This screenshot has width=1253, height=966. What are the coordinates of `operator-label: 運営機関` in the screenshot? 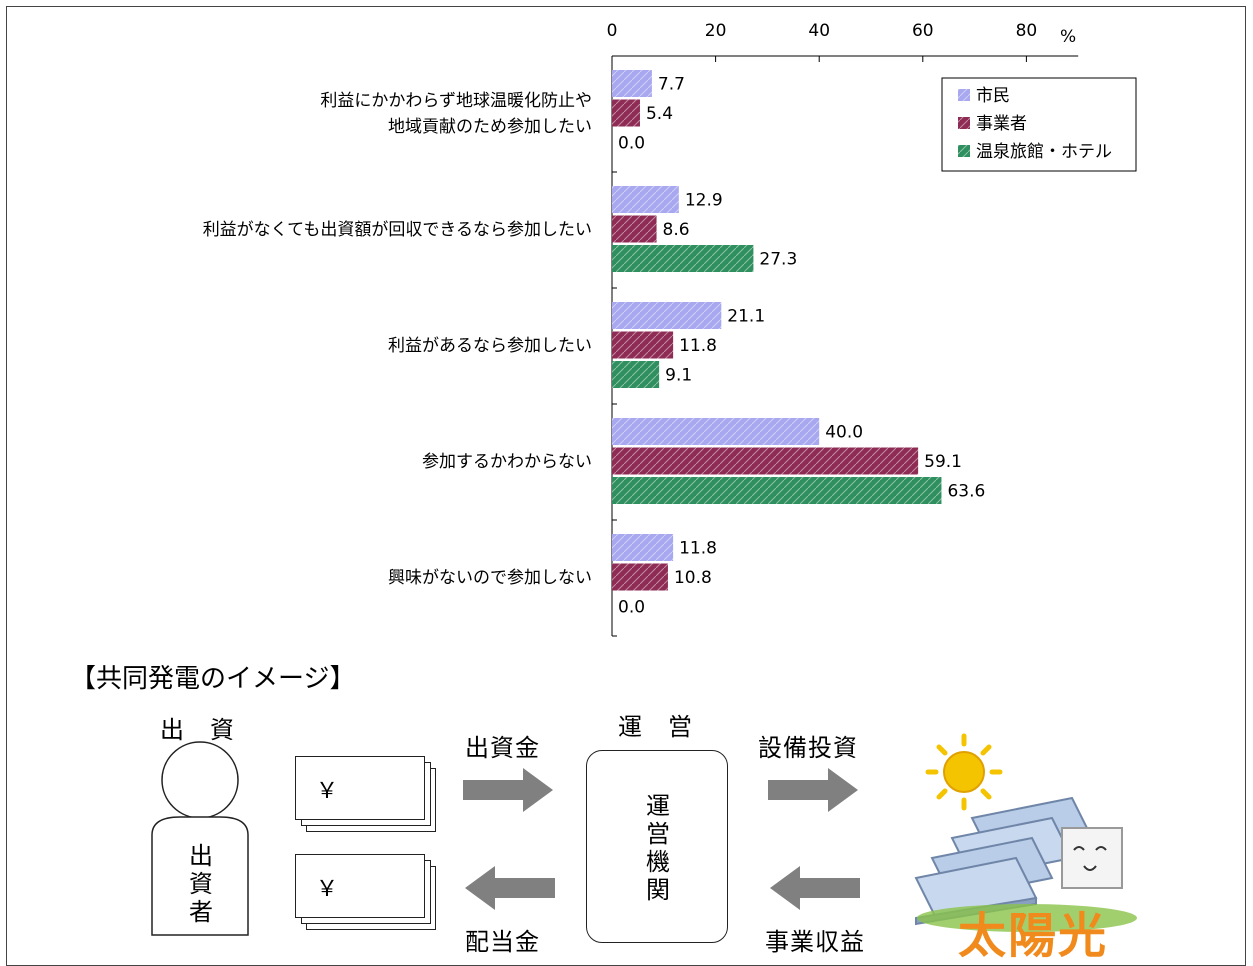 It's located at (658, 848).